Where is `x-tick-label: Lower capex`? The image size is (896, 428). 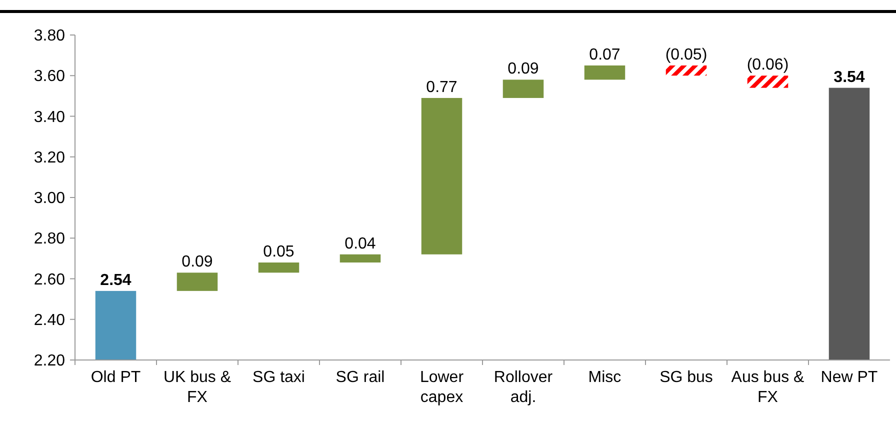 x-tick-label: Lower capex is located at coordinates (442, 387).